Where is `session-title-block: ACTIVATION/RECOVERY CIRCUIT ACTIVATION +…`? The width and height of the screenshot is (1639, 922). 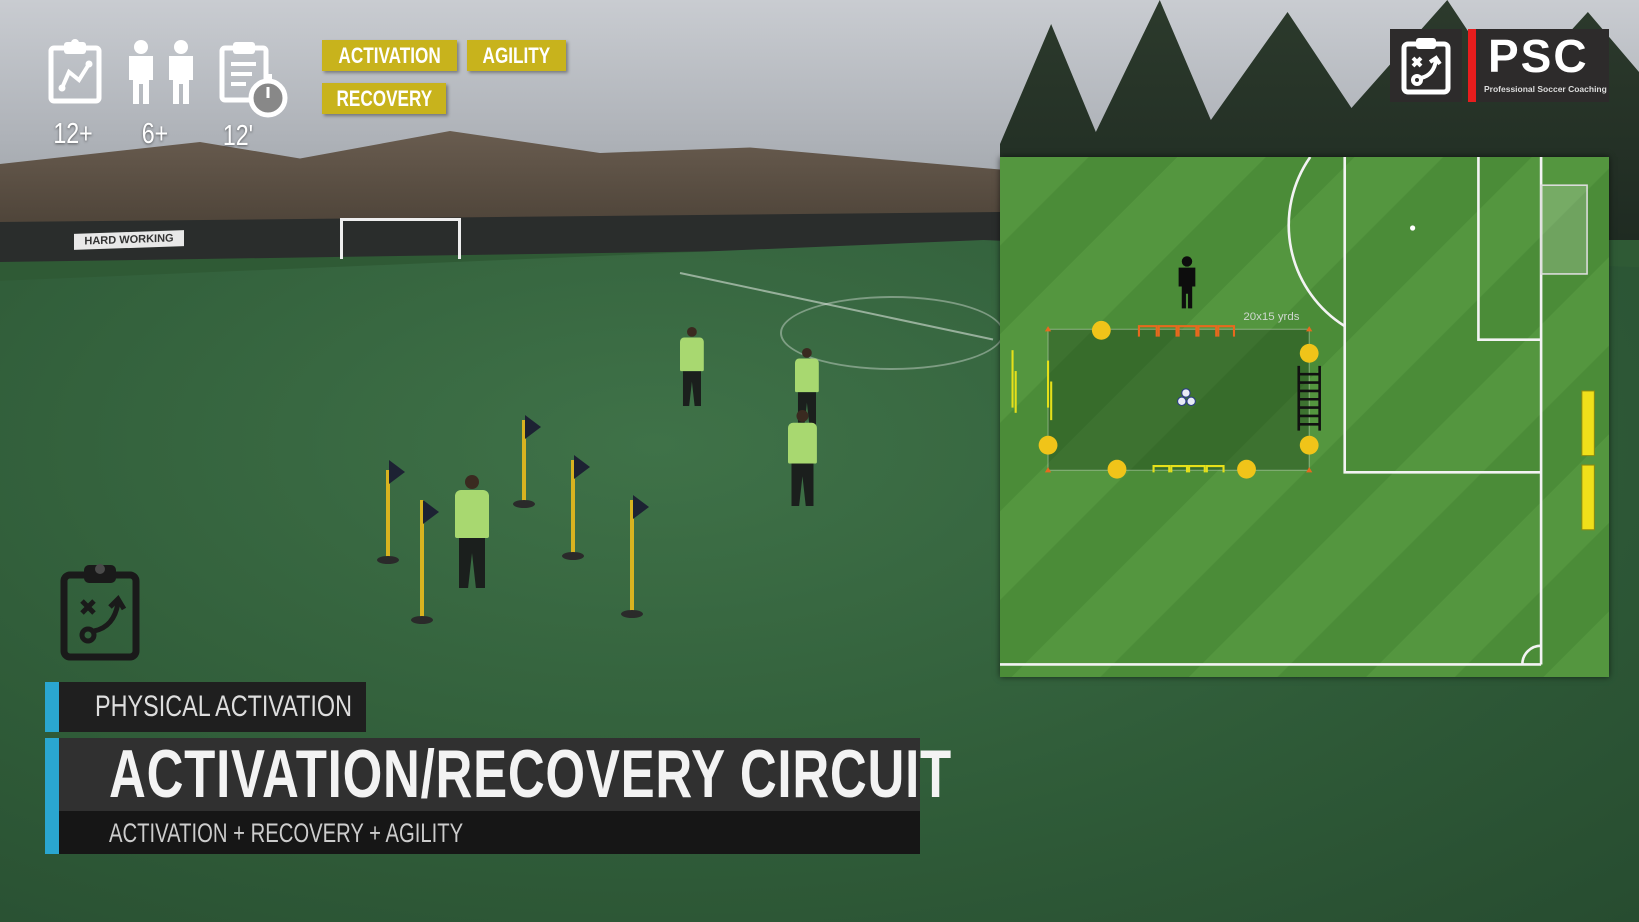 session-title-block: ACTIVATION/RECOVERY CIRCUIT ACTIVATION +… is located at coordinates (498, 796).